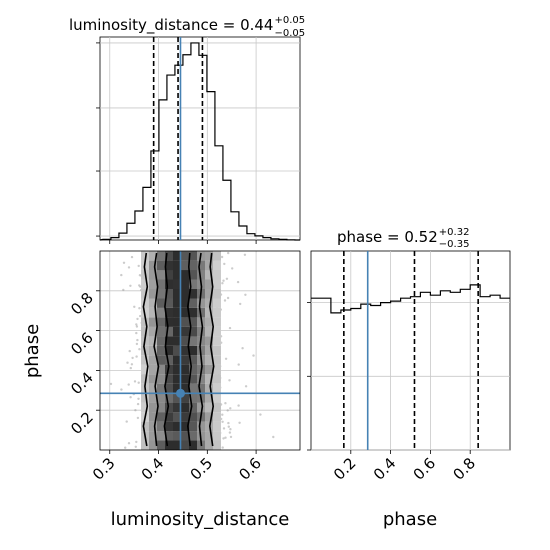 This screenshot has width=550, height=550. Describe the element at coordinates (359, 237) in the screenshot. I see `phase-title-name: phase` at that location.